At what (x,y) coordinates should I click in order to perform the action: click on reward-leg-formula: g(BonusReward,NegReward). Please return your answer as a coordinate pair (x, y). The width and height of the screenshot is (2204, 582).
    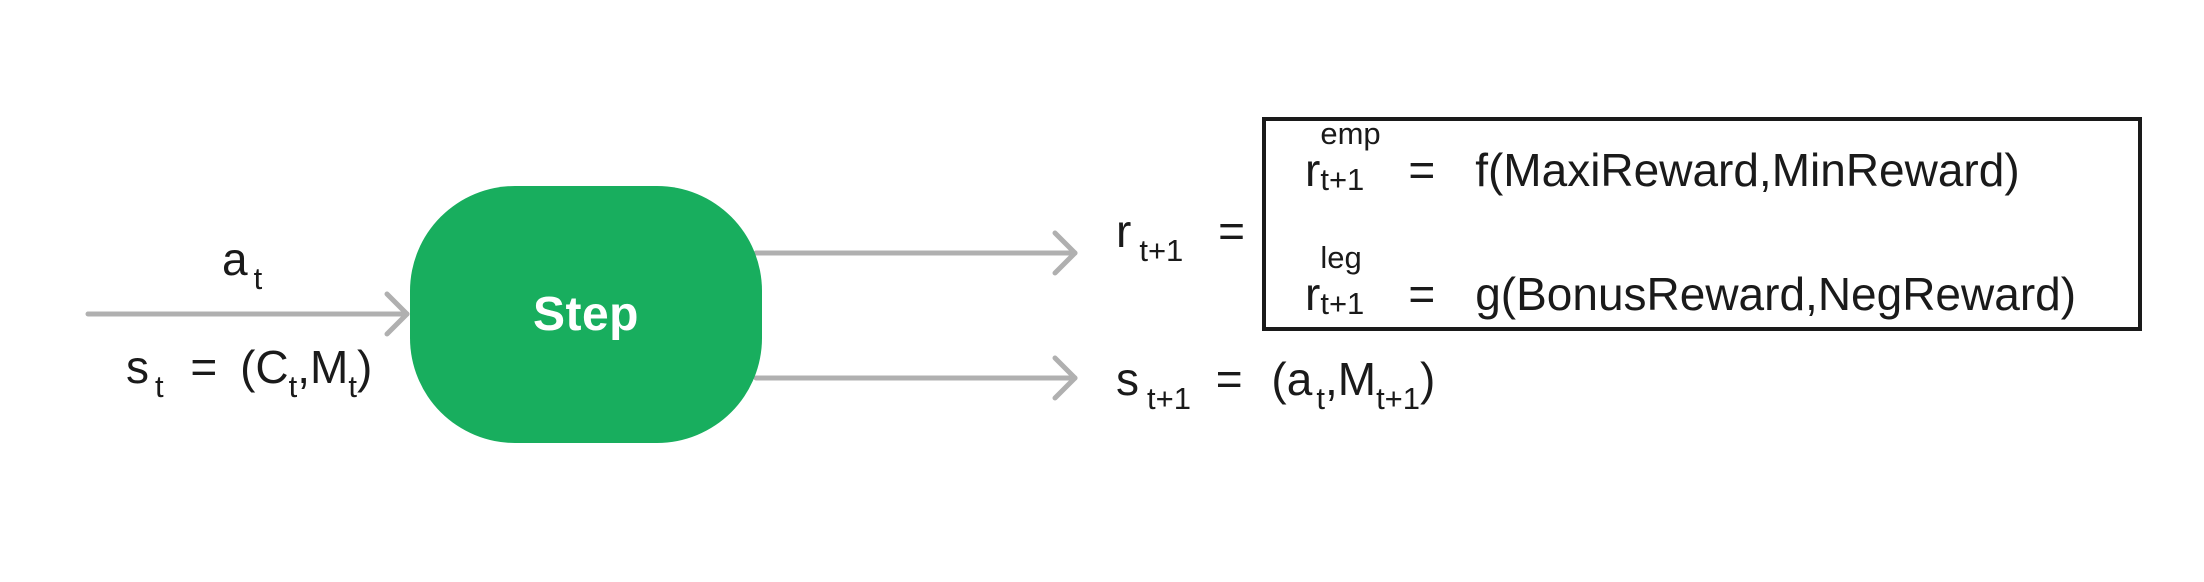
    Looking at the image, I should click on (1776, 294).